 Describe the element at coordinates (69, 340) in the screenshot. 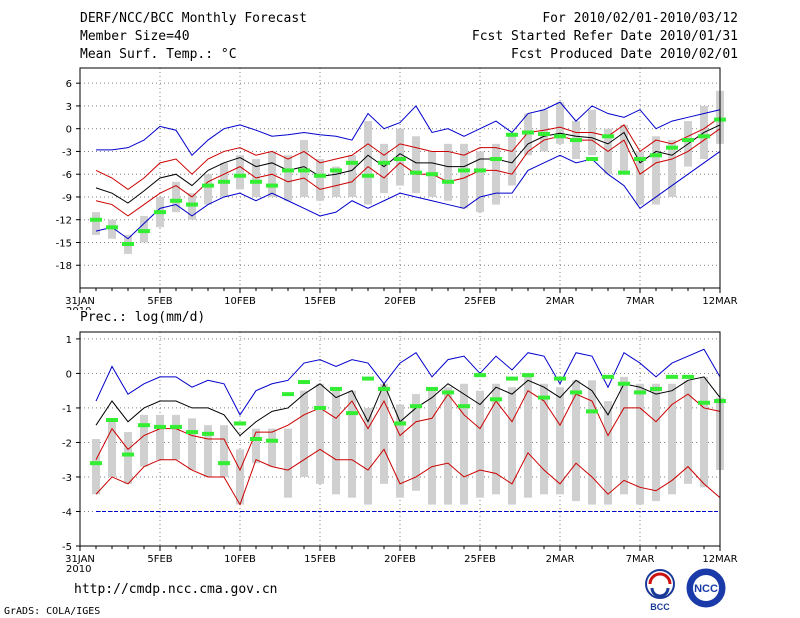

I see `y-tick-label: 1` at that location.